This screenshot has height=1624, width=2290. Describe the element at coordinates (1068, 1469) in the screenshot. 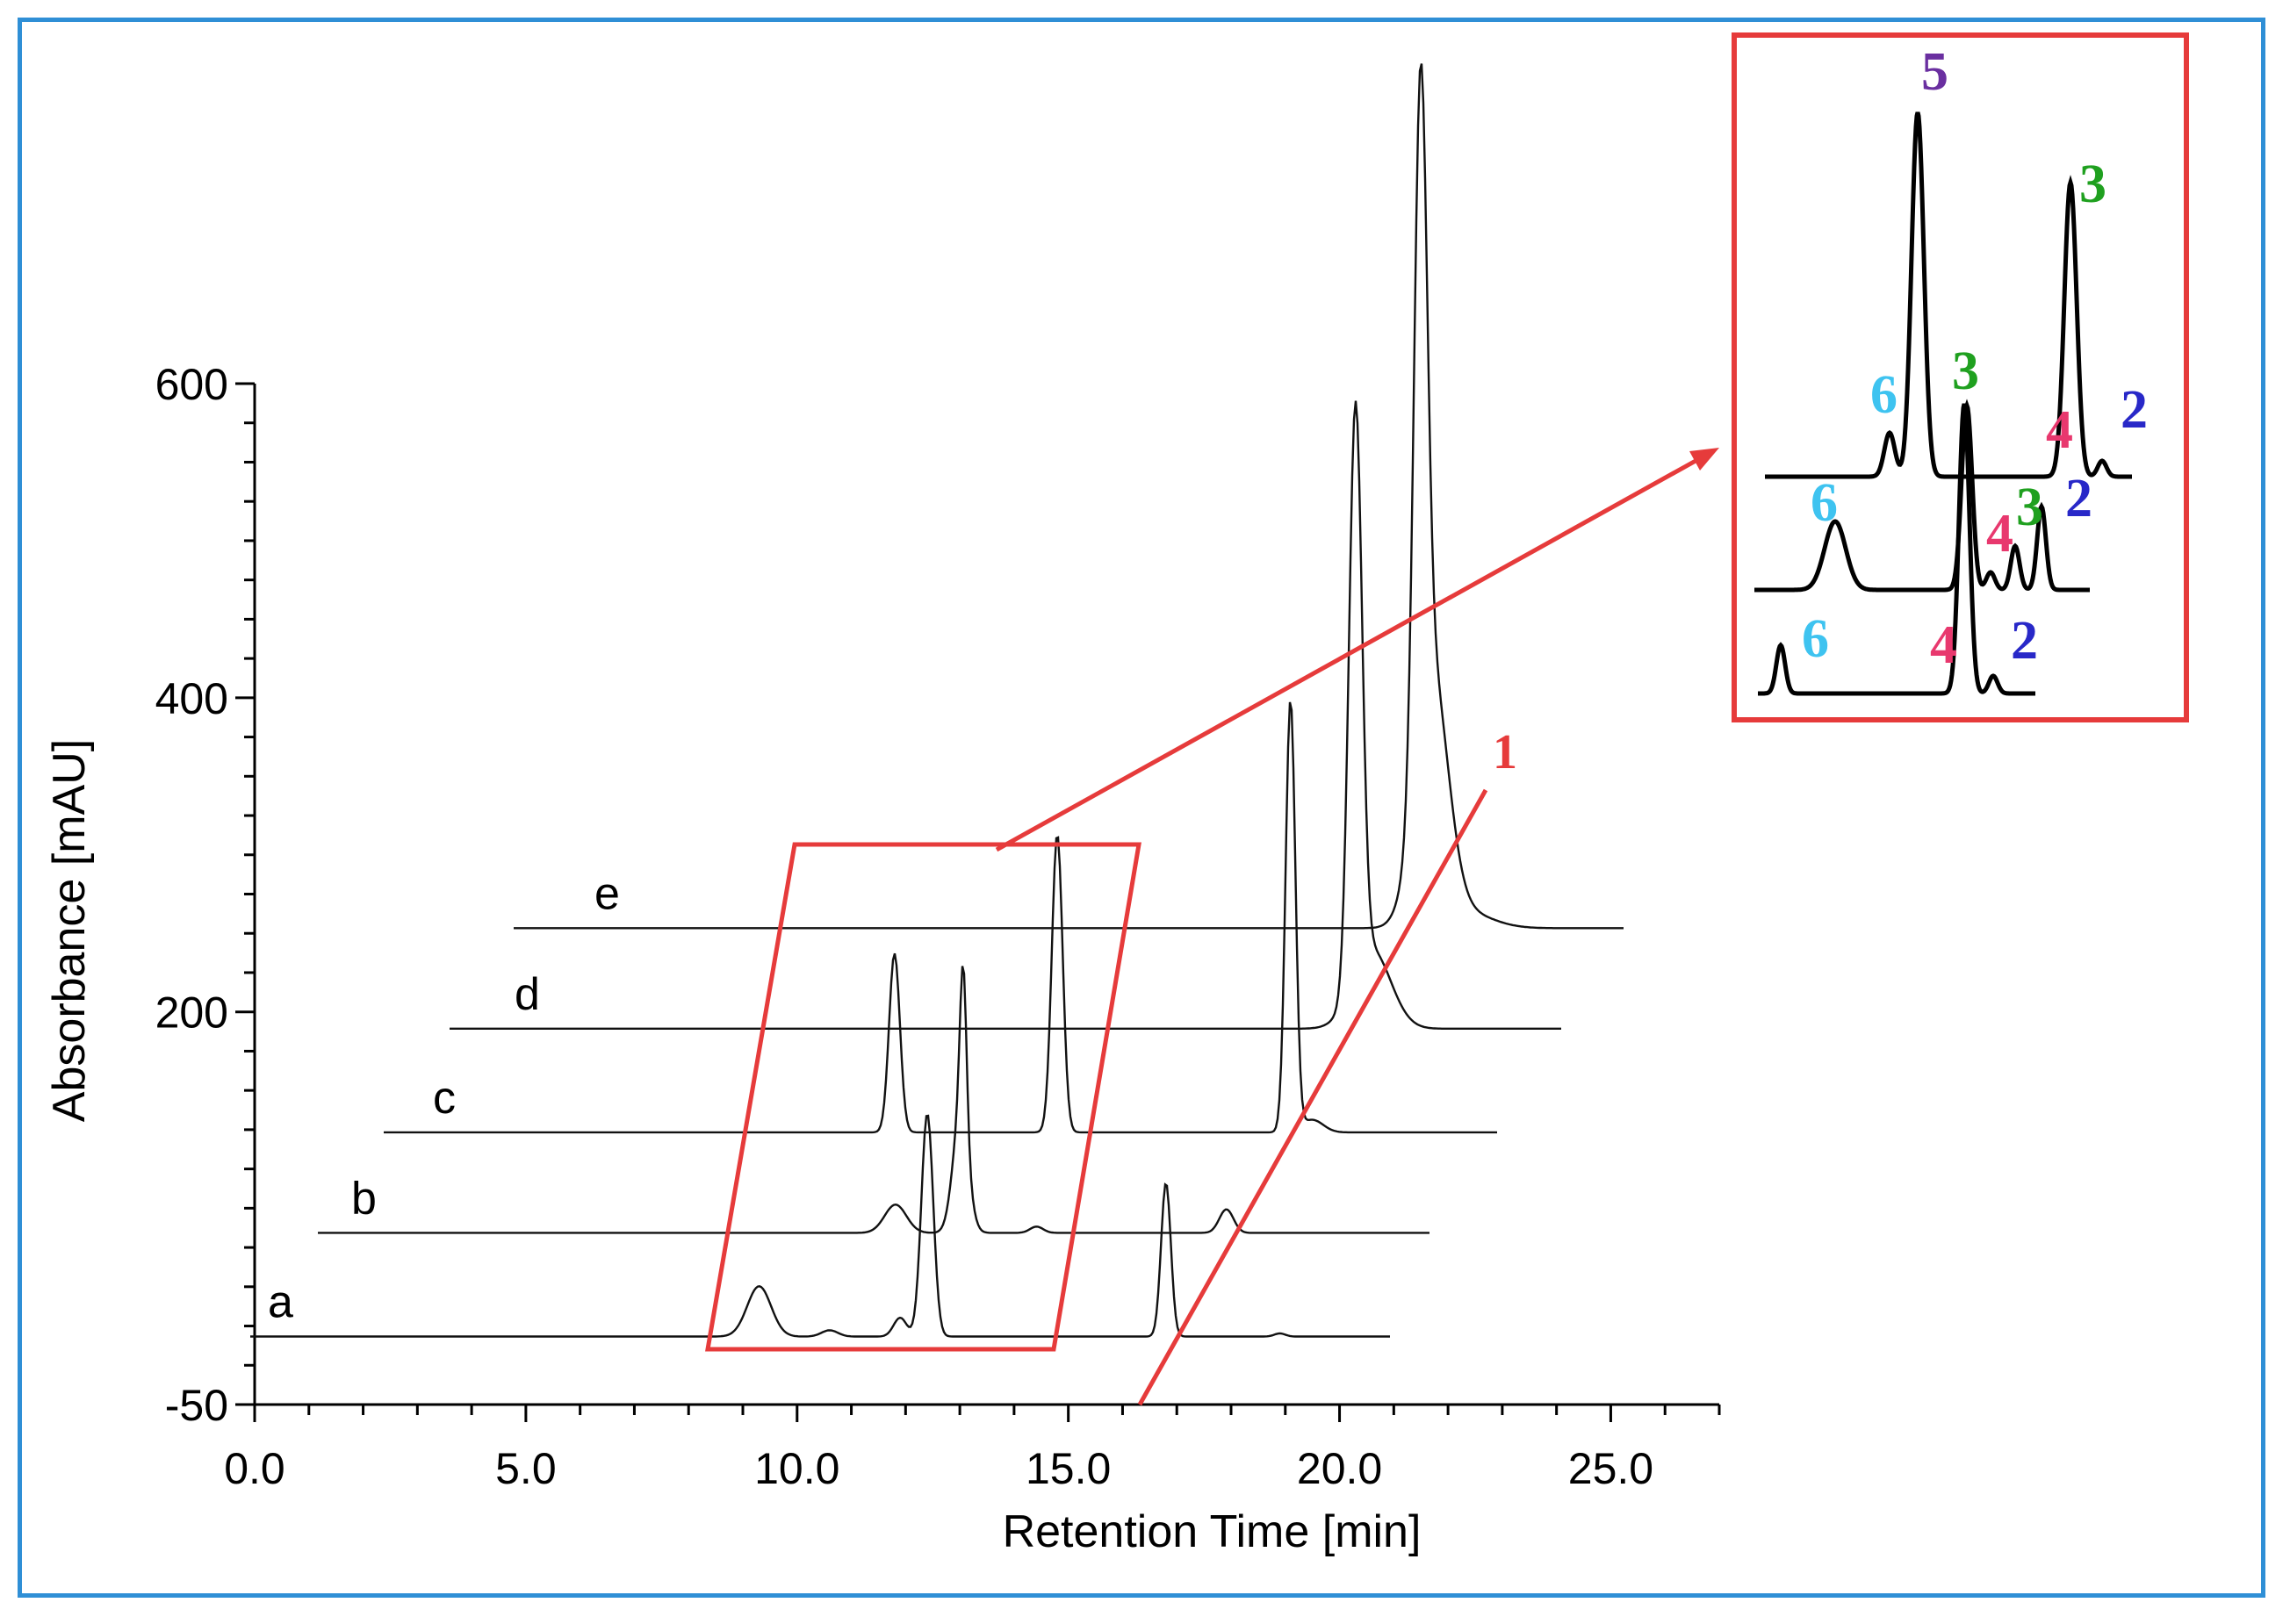

I see `x-tick-label: 15.0` at that location.